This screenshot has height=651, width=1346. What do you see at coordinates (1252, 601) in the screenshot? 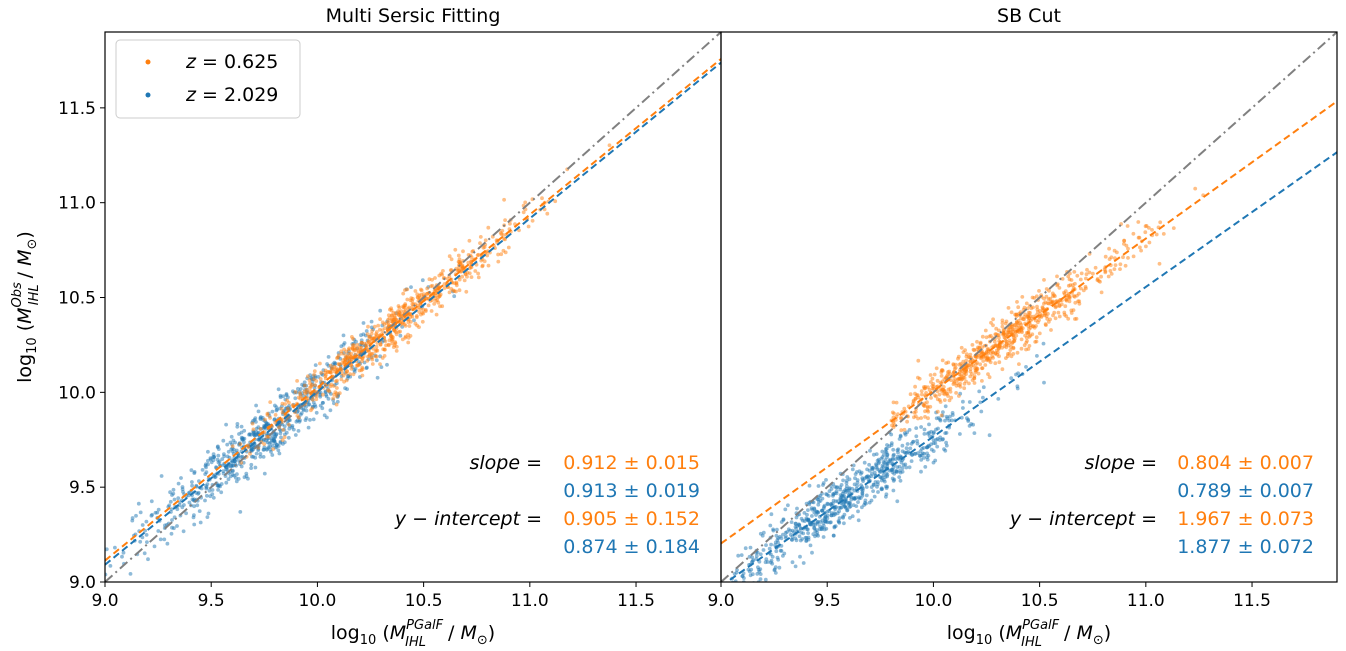
I see `right-x-tick-label: 11.5` at bounding box center [1252, 601].